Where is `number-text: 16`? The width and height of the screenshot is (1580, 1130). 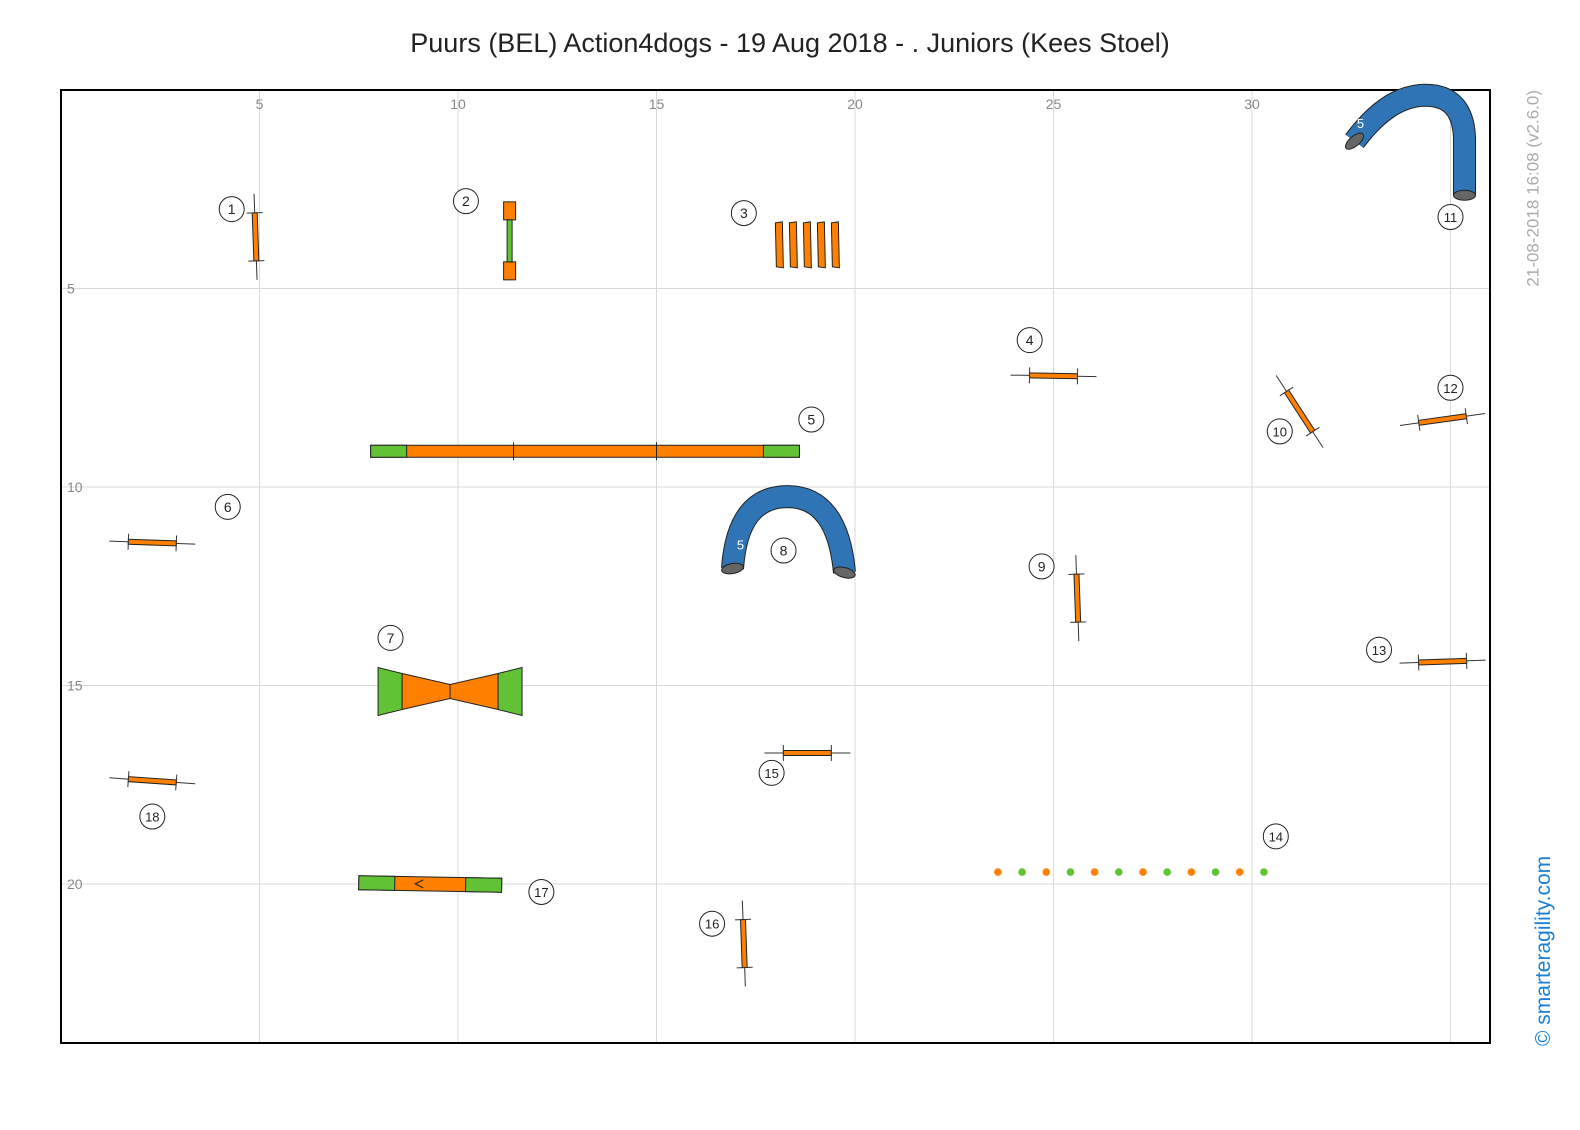
number-text: 16 is located at coordinates (712, 924).